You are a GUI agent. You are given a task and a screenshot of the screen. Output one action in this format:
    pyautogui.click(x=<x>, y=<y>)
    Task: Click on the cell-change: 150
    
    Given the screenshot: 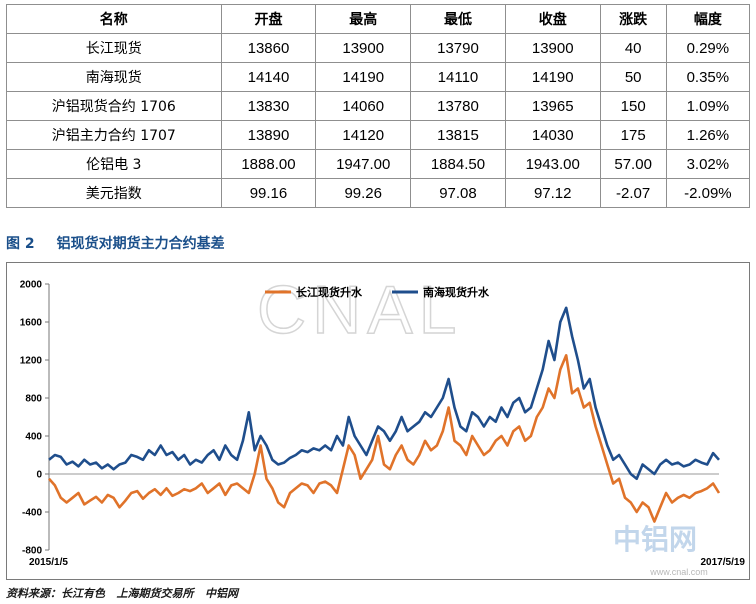 What is the action you would take?
    pyautogui.click(x=633, y=106)
    